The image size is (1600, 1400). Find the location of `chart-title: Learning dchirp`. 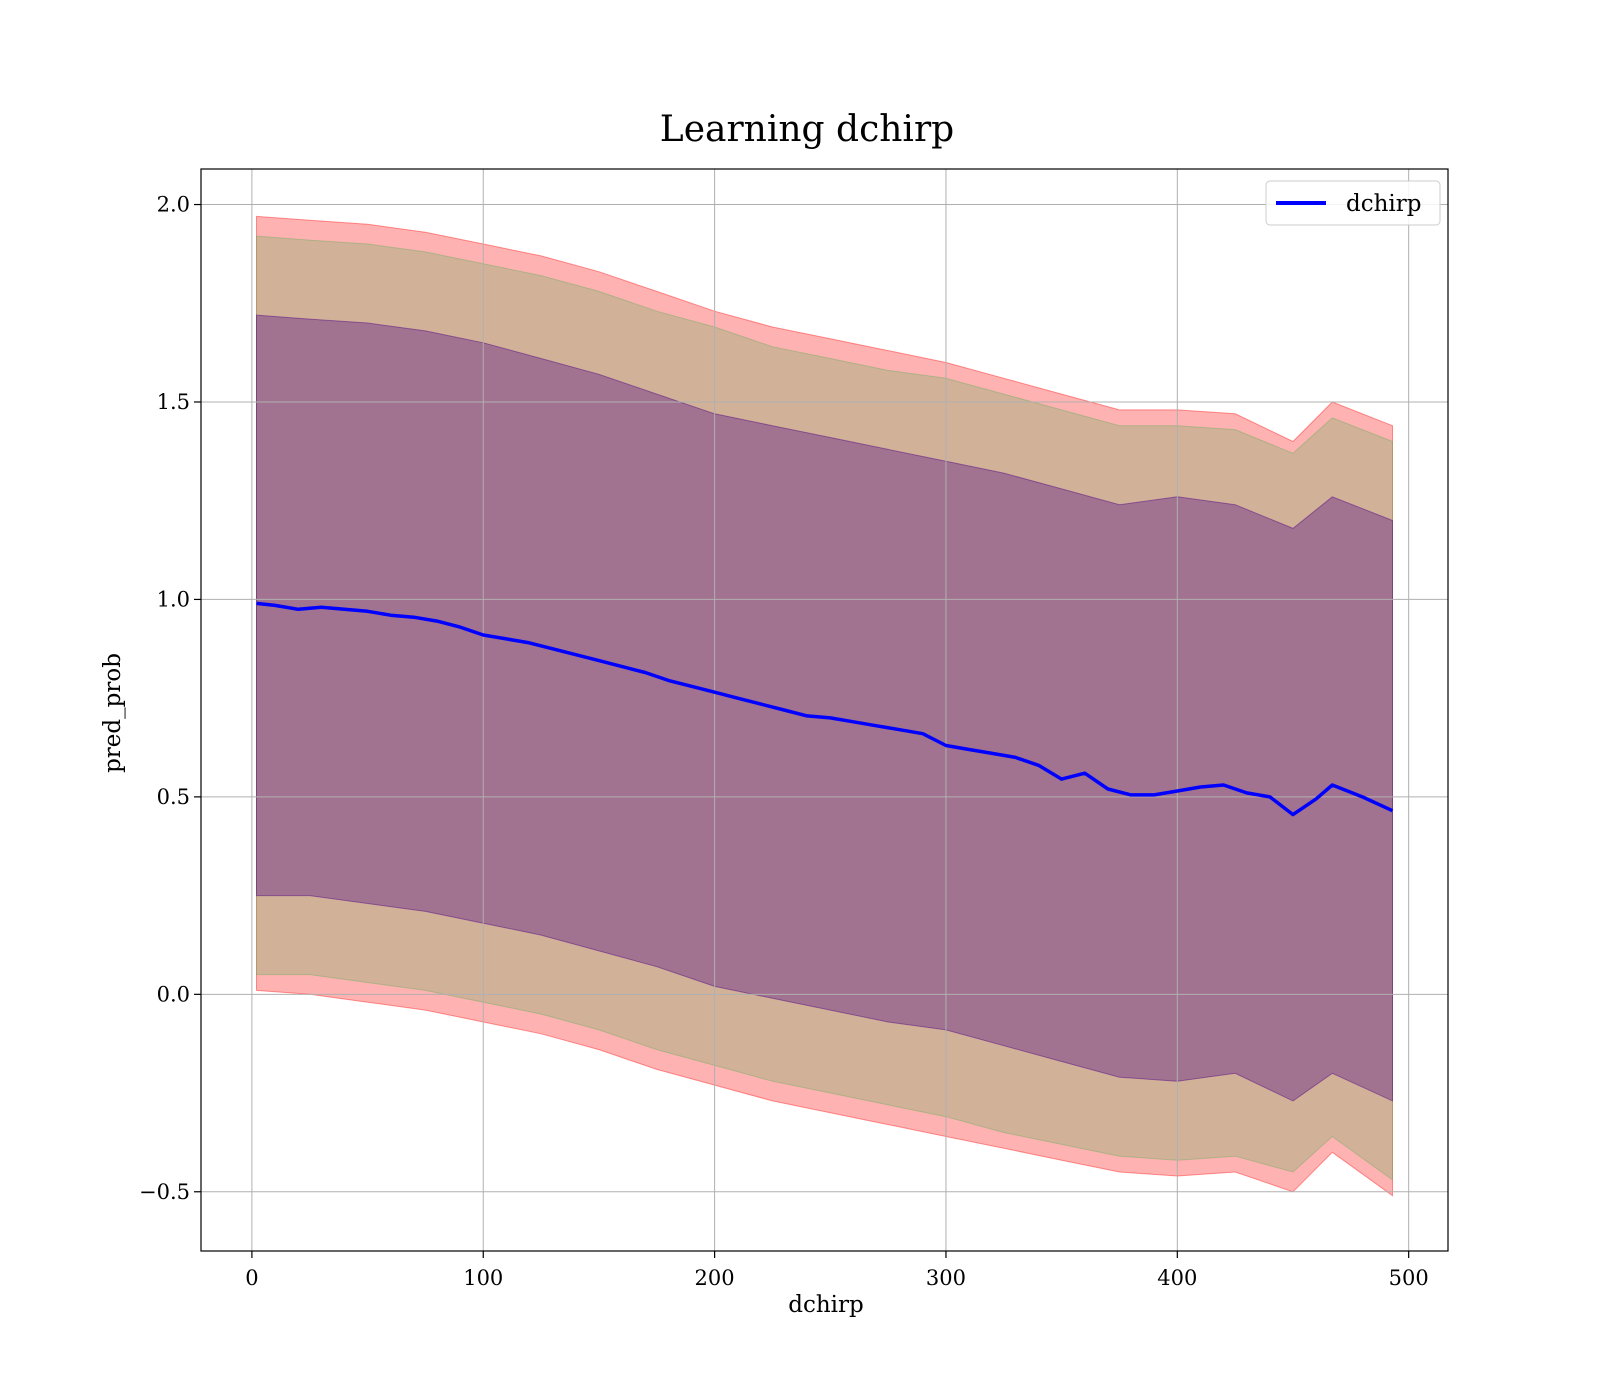

chart-title: Learning dchirp is located at coordinates (807, 129).